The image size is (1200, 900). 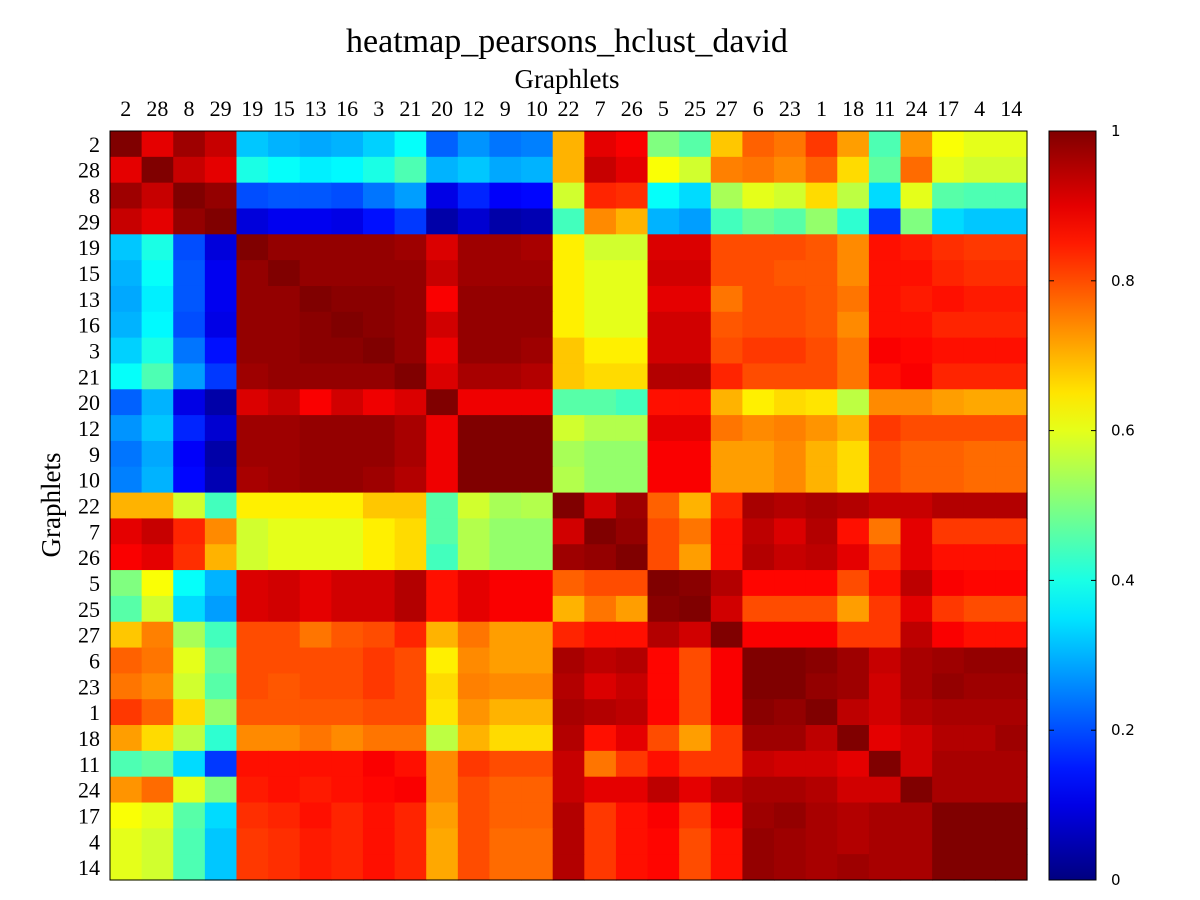 I want to click on x-tick-label: 14, so click(x=1011, y=108).